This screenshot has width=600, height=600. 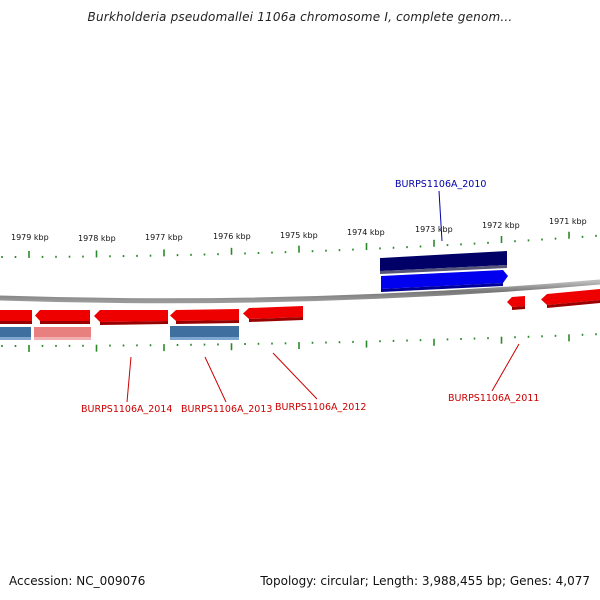 I want to click on ruler-label-1979: 1979 kbp, so click(x=30, y=237).